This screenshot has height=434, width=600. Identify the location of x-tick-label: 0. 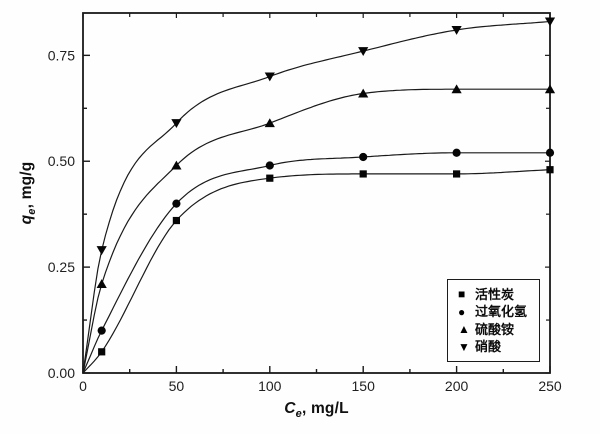
(83, 386).